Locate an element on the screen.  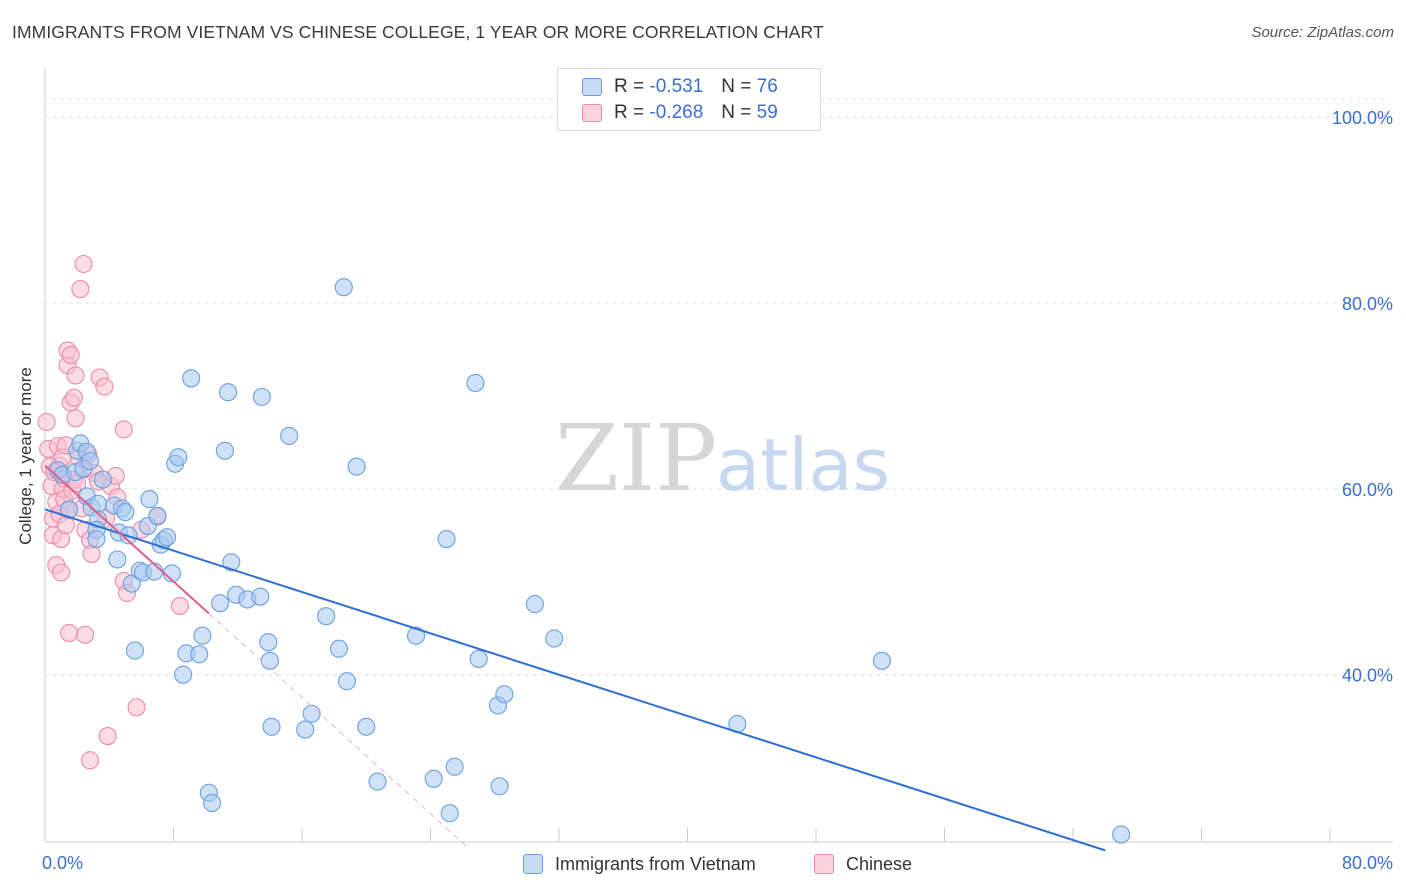
zipatlas-watermark: ZIP atlas is located at coordinates (722, 458).